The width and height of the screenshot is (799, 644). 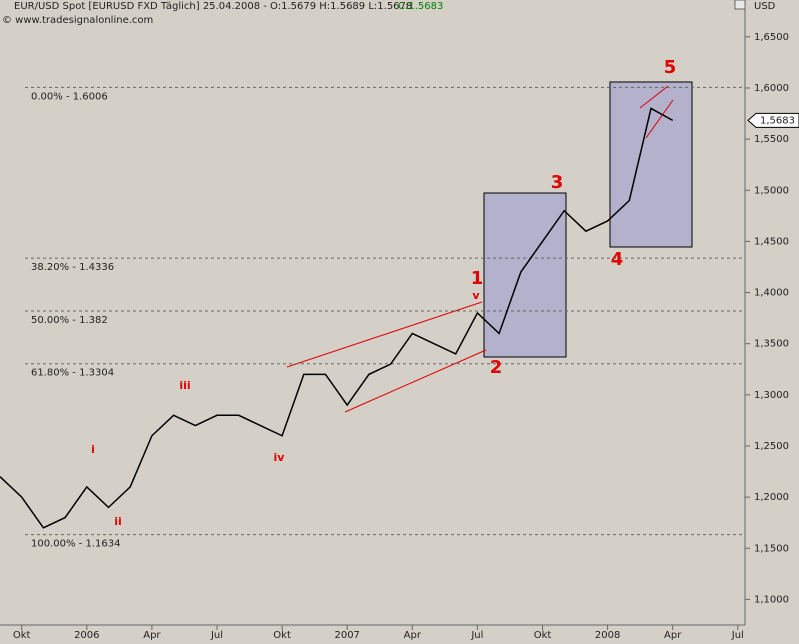 I want to click on wave-label: 2, so click(x=496, y=367).